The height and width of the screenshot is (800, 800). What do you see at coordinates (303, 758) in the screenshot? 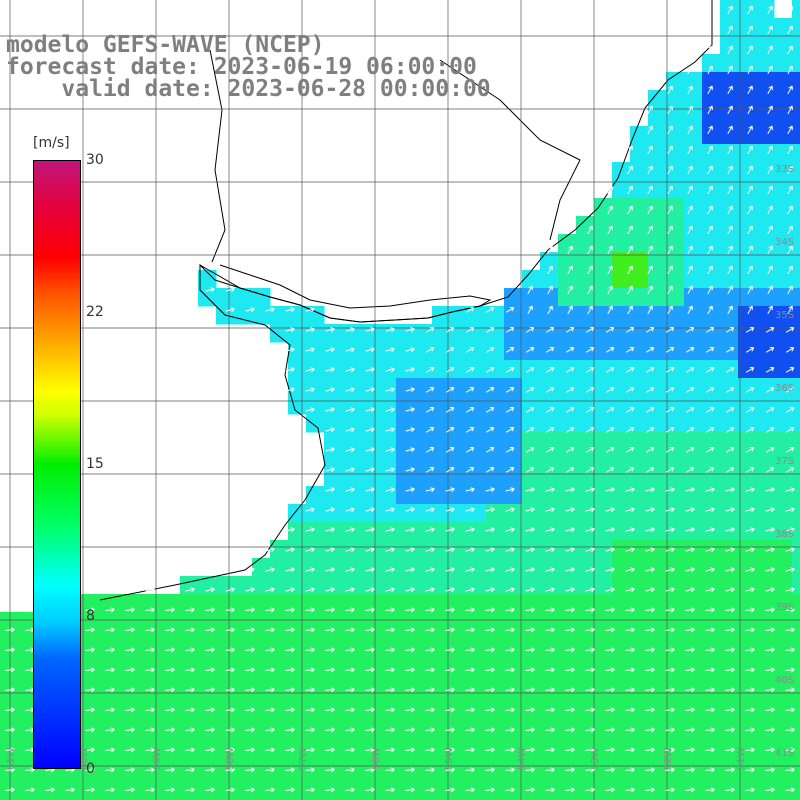
I see `lon-label: 57W` at bounding box center [303, 758].